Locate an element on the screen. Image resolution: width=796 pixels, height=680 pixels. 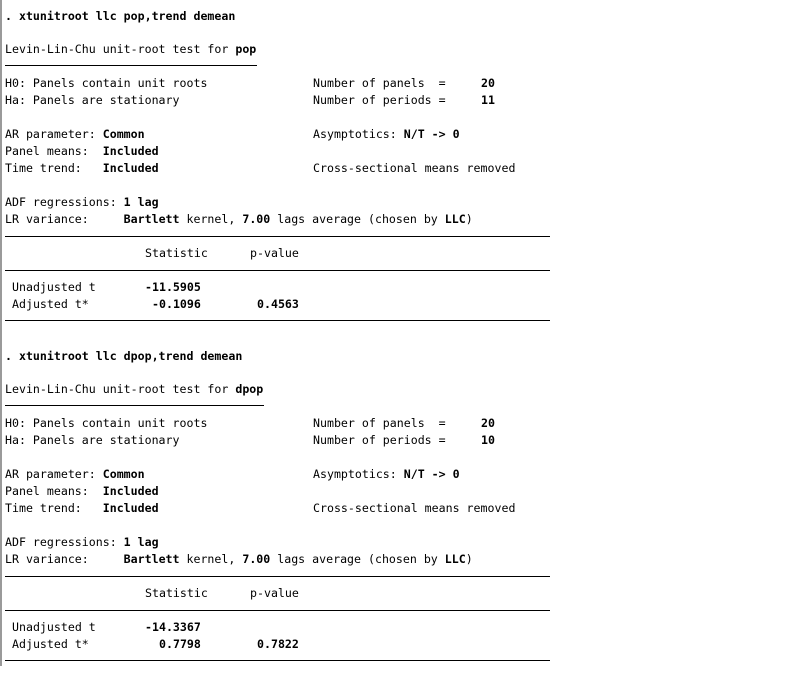
variable-name: dpop is located at coordinates (249, 389).